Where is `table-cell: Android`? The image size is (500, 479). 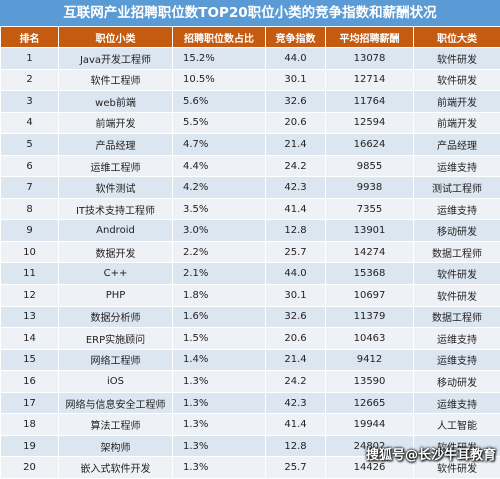 table-cell: Android is located at coordinates (116, 231).